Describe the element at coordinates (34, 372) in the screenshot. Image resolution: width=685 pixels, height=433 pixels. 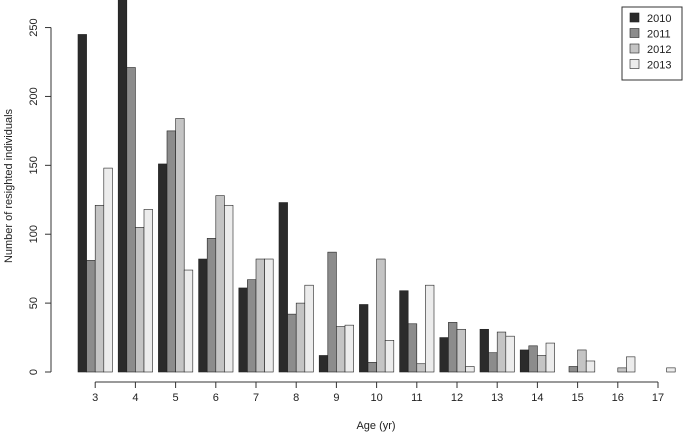
I see `y-tick-label: 0` at that location.